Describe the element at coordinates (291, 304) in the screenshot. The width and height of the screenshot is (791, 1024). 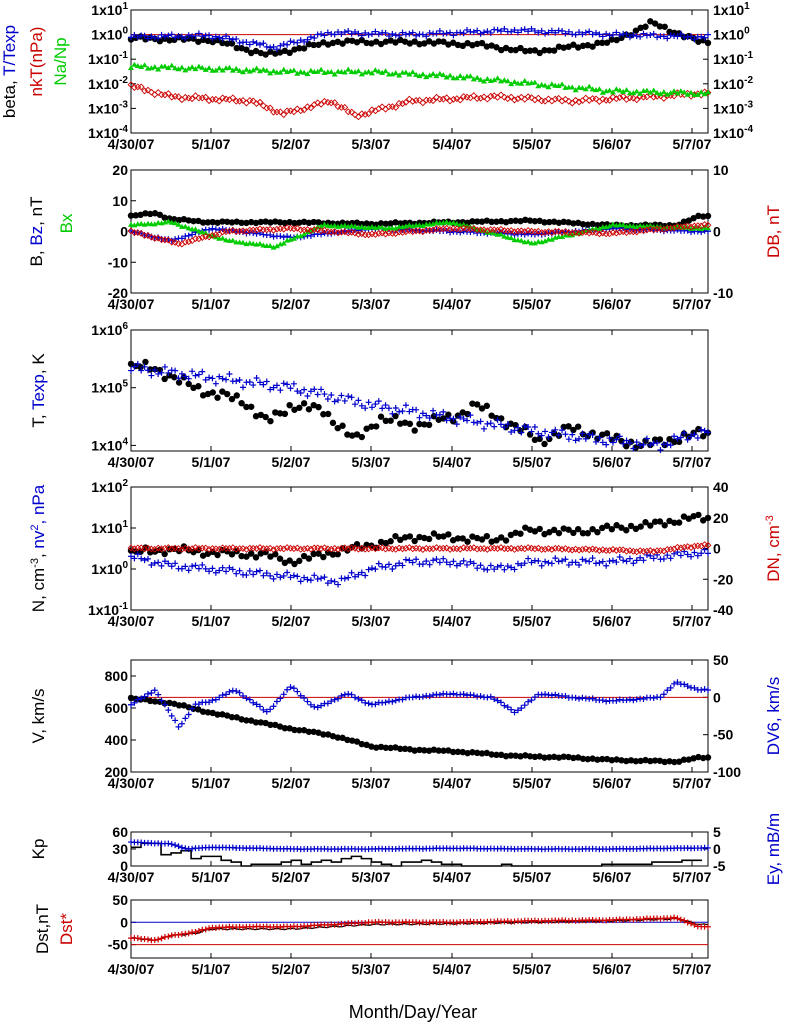
I see `x-tick-label: 5/2/07` at that location.